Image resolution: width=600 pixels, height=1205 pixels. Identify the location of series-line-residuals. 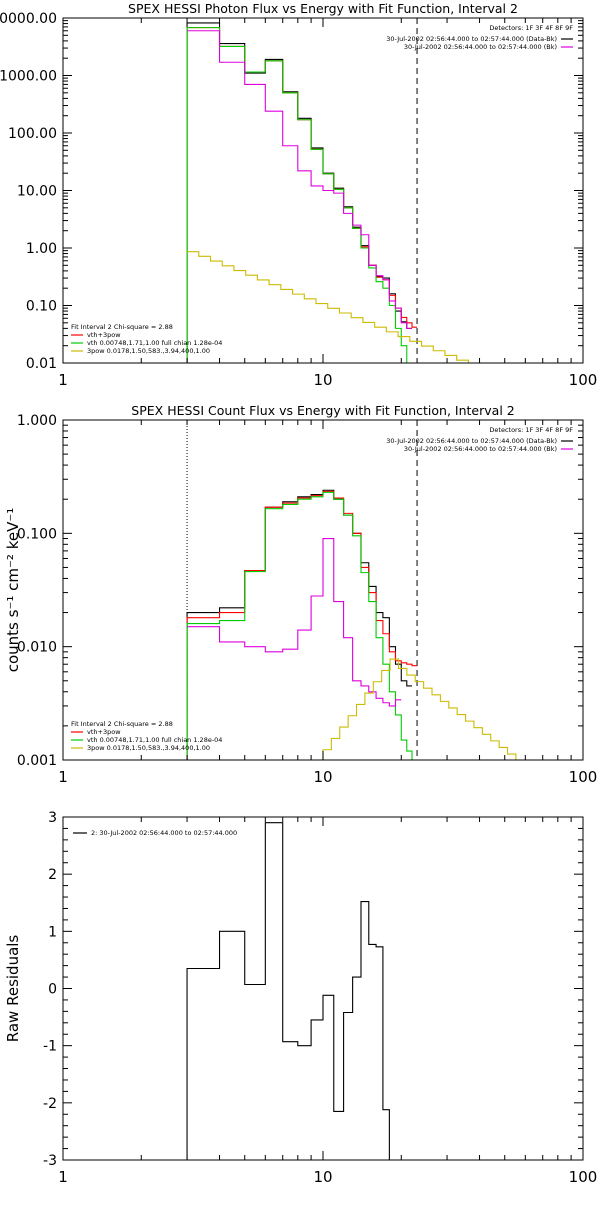
(288, 991).